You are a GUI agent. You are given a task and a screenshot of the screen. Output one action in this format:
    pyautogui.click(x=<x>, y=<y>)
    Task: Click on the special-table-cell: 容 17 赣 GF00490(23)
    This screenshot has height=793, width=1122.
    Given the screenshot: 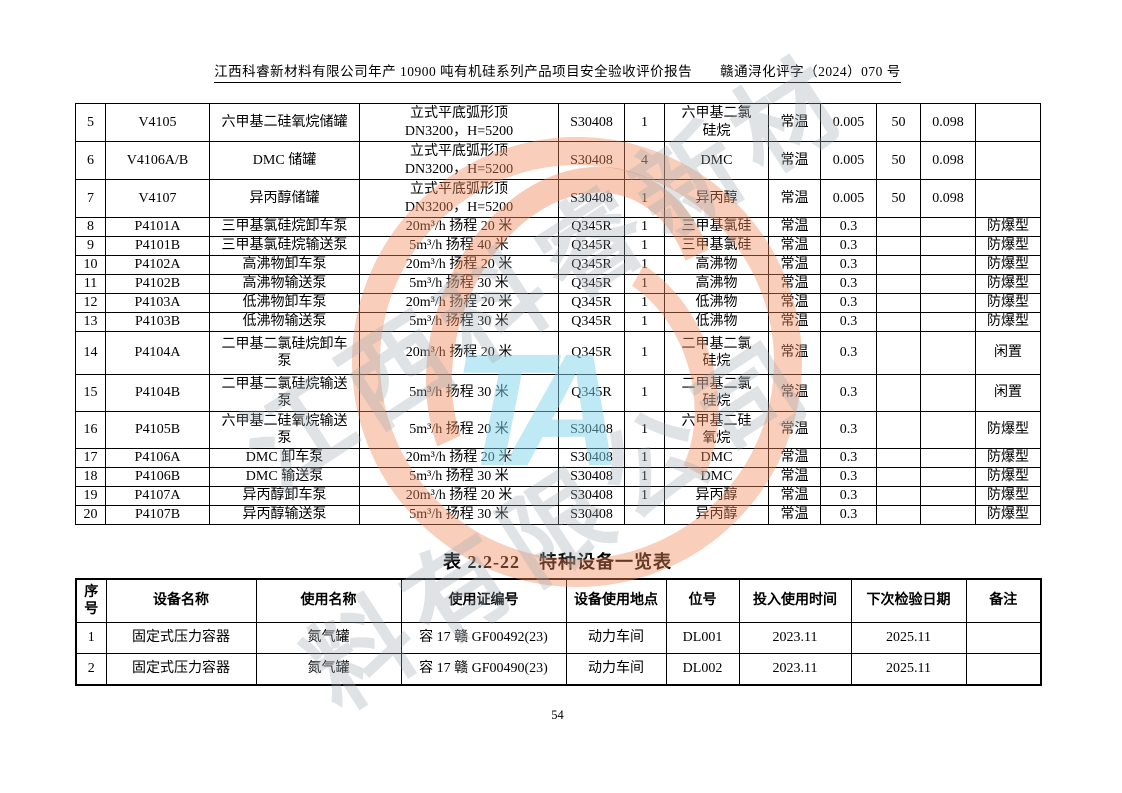 What is the action you would take?
    pyautogui.click(x=483, y=669)
    